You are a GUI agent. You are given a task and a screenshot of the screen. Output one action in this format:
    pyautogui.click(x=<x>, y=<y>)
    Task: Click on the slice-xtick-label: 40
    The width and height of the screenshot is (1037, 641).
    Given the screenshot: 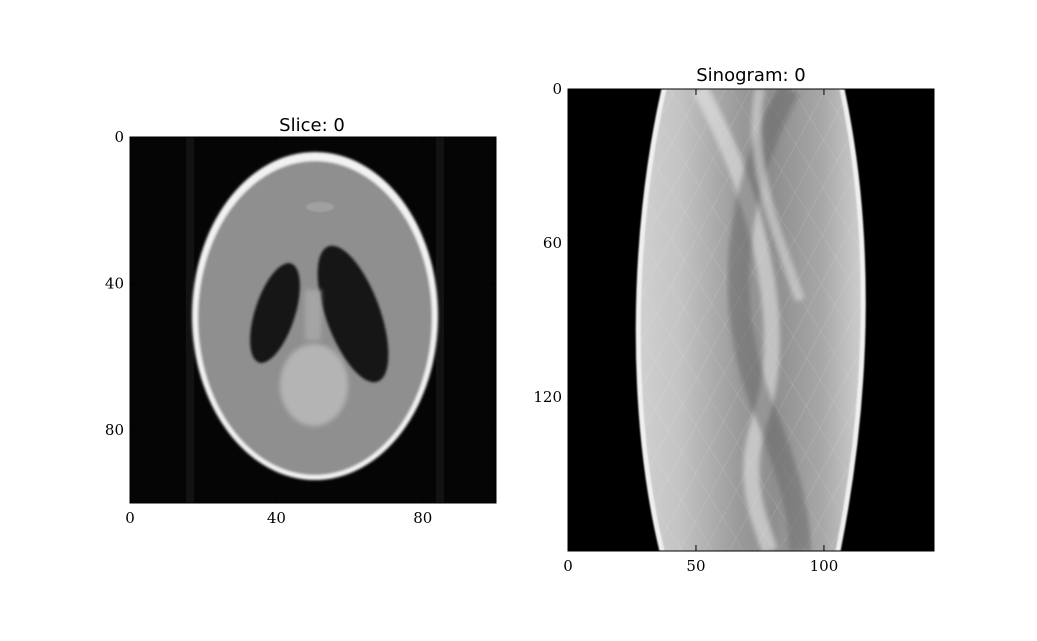 What is the action you would take?
    pyautogui.click(x=276, y=518)
    